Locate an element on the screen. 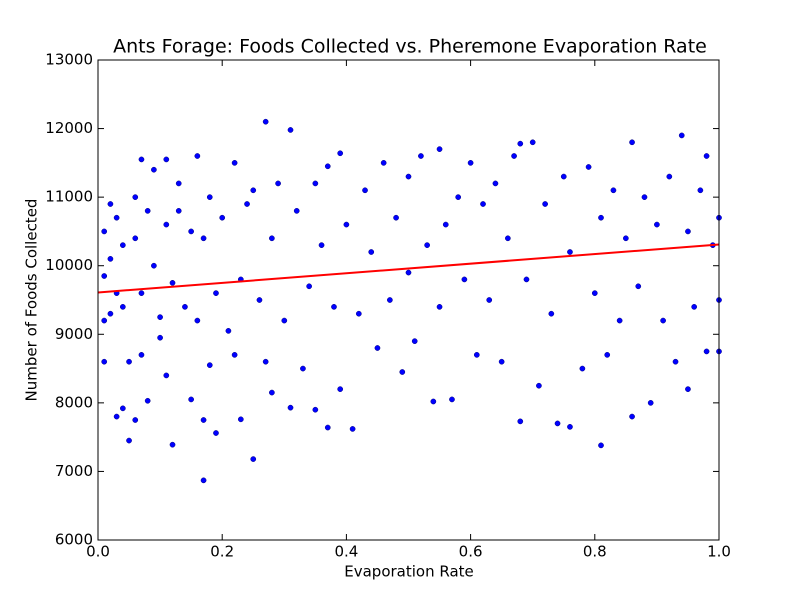 The image size is (800, 600). y-tick-label: 9000 is located at coordinates (74, 334).